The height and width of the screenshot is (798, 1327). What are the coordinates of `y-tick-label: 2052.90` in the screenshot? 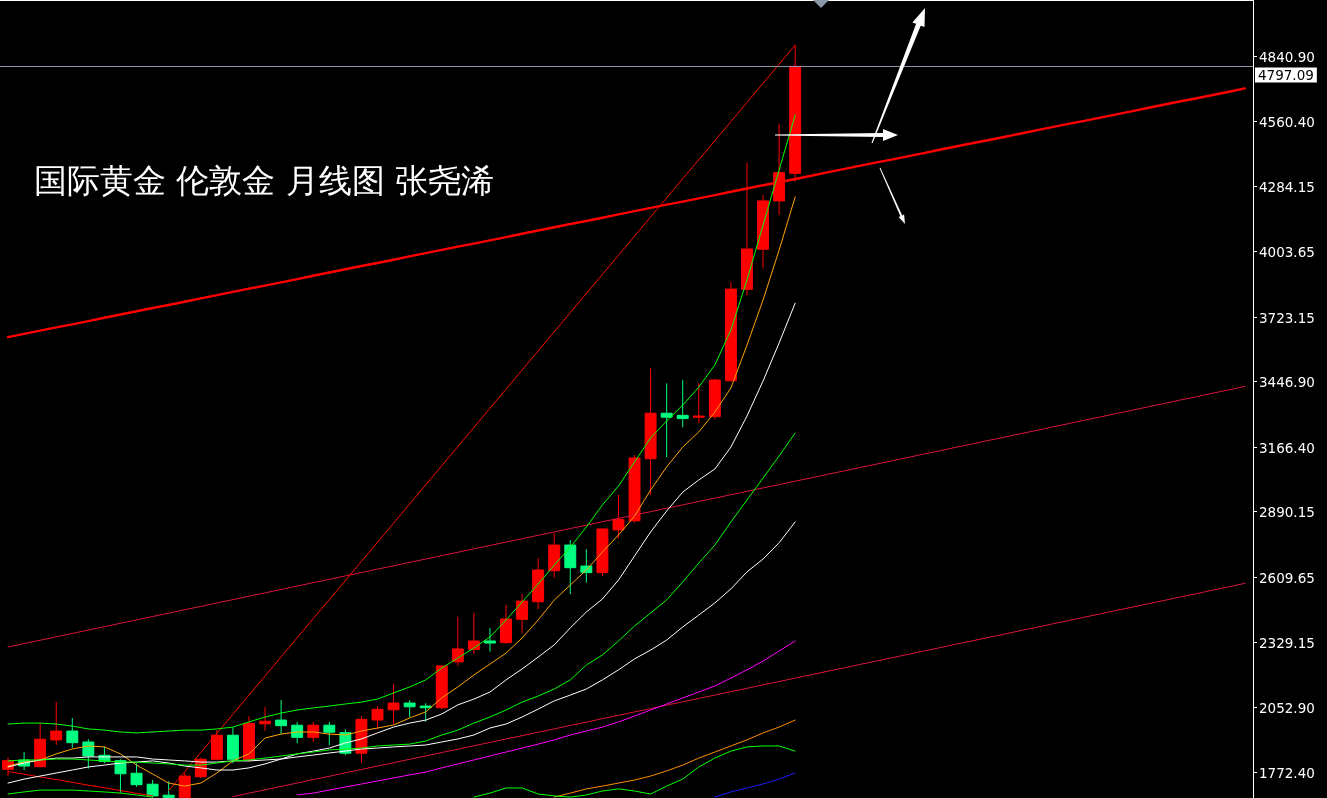 It's located at (1287, 707).